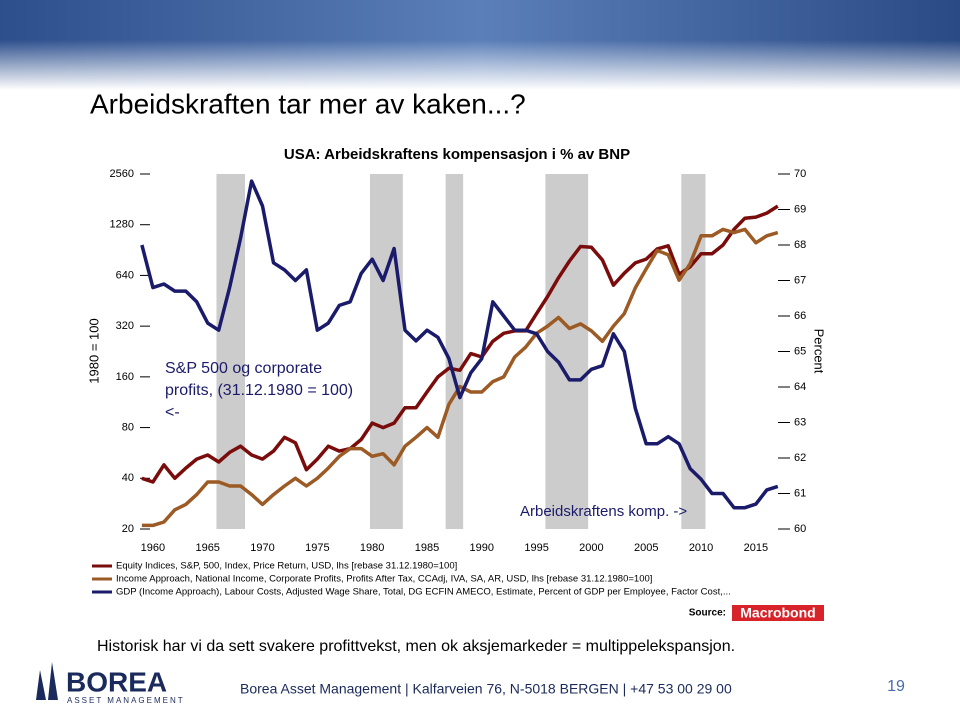 The width and height of the screenshot is (960, 712). What do you see at coordinates (243, 368) in the screenshot?
I see `annotation: S&P 500 og corporate` at bounding box center [243, 368].